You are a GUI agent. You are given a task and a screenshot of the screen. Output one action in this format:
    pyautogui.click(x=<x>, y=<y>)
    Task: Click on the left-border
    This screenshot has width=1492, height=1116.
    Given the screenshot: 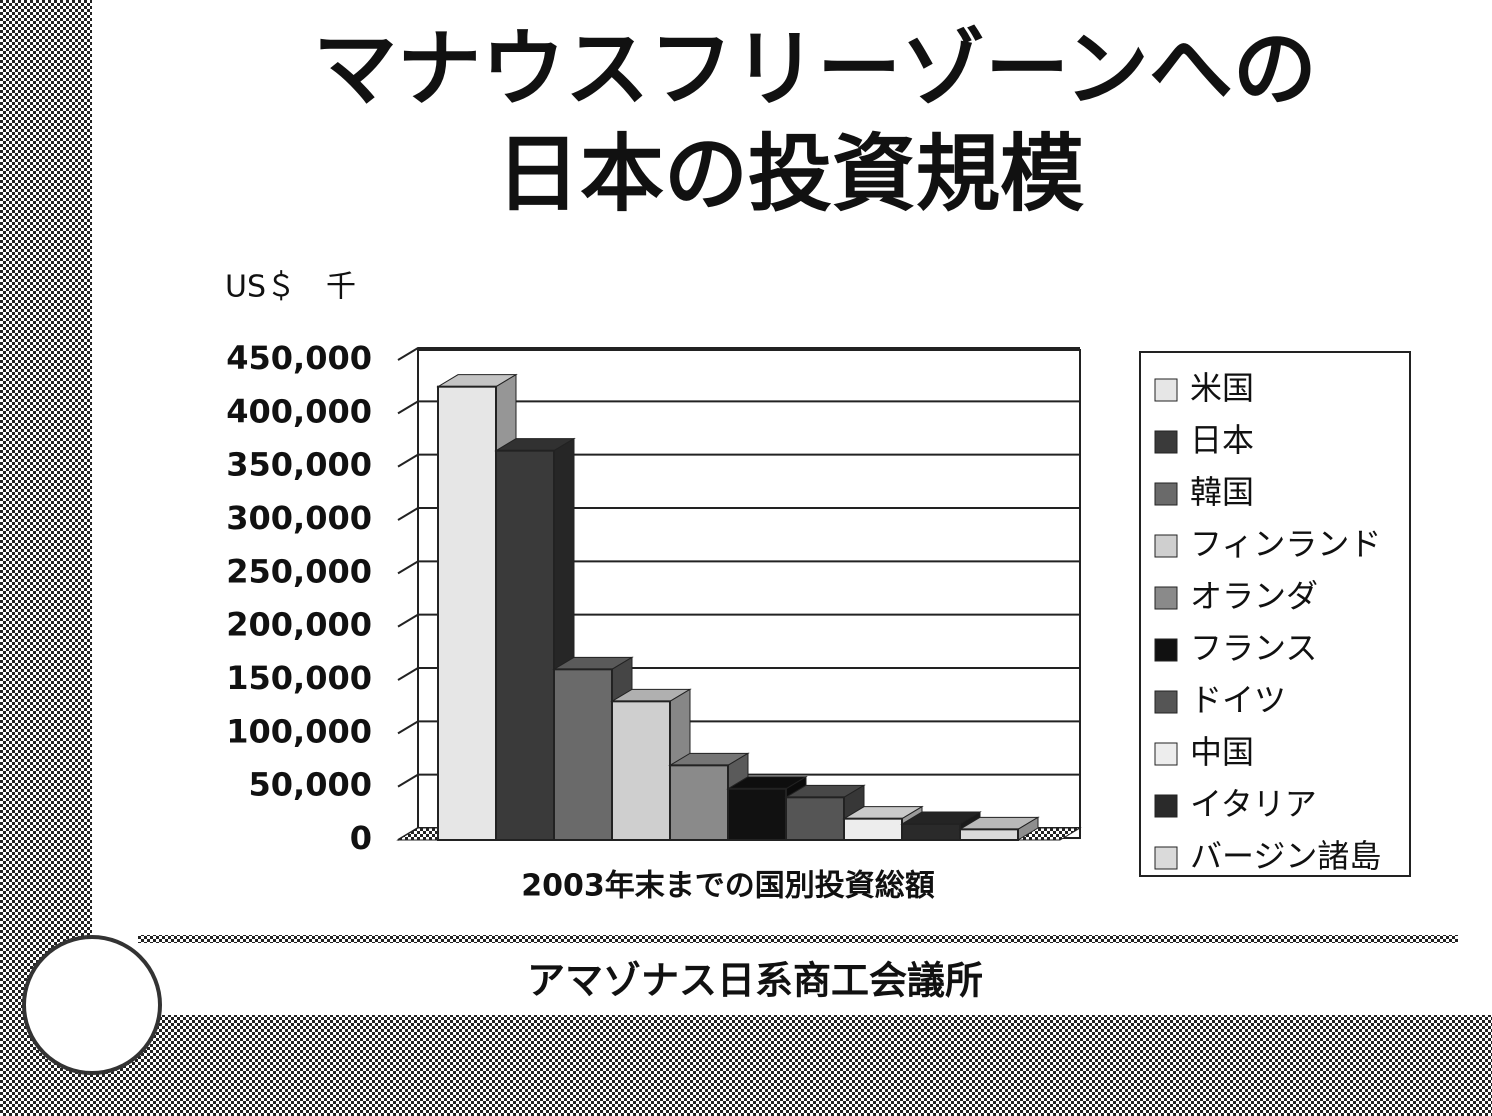 What is the action you would take?
    pyautogui.click(x=46, y=558)
    